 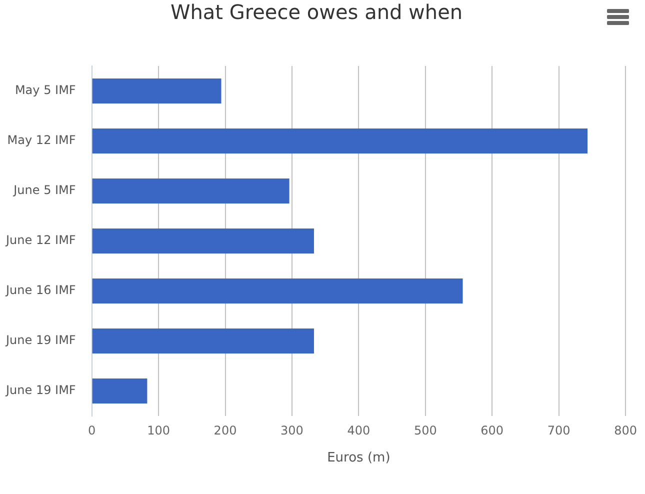 What do you see at coordinates (558, 430) in the screenshot?
I see `x-tick-label: 700` at bounding box center [558, 430].